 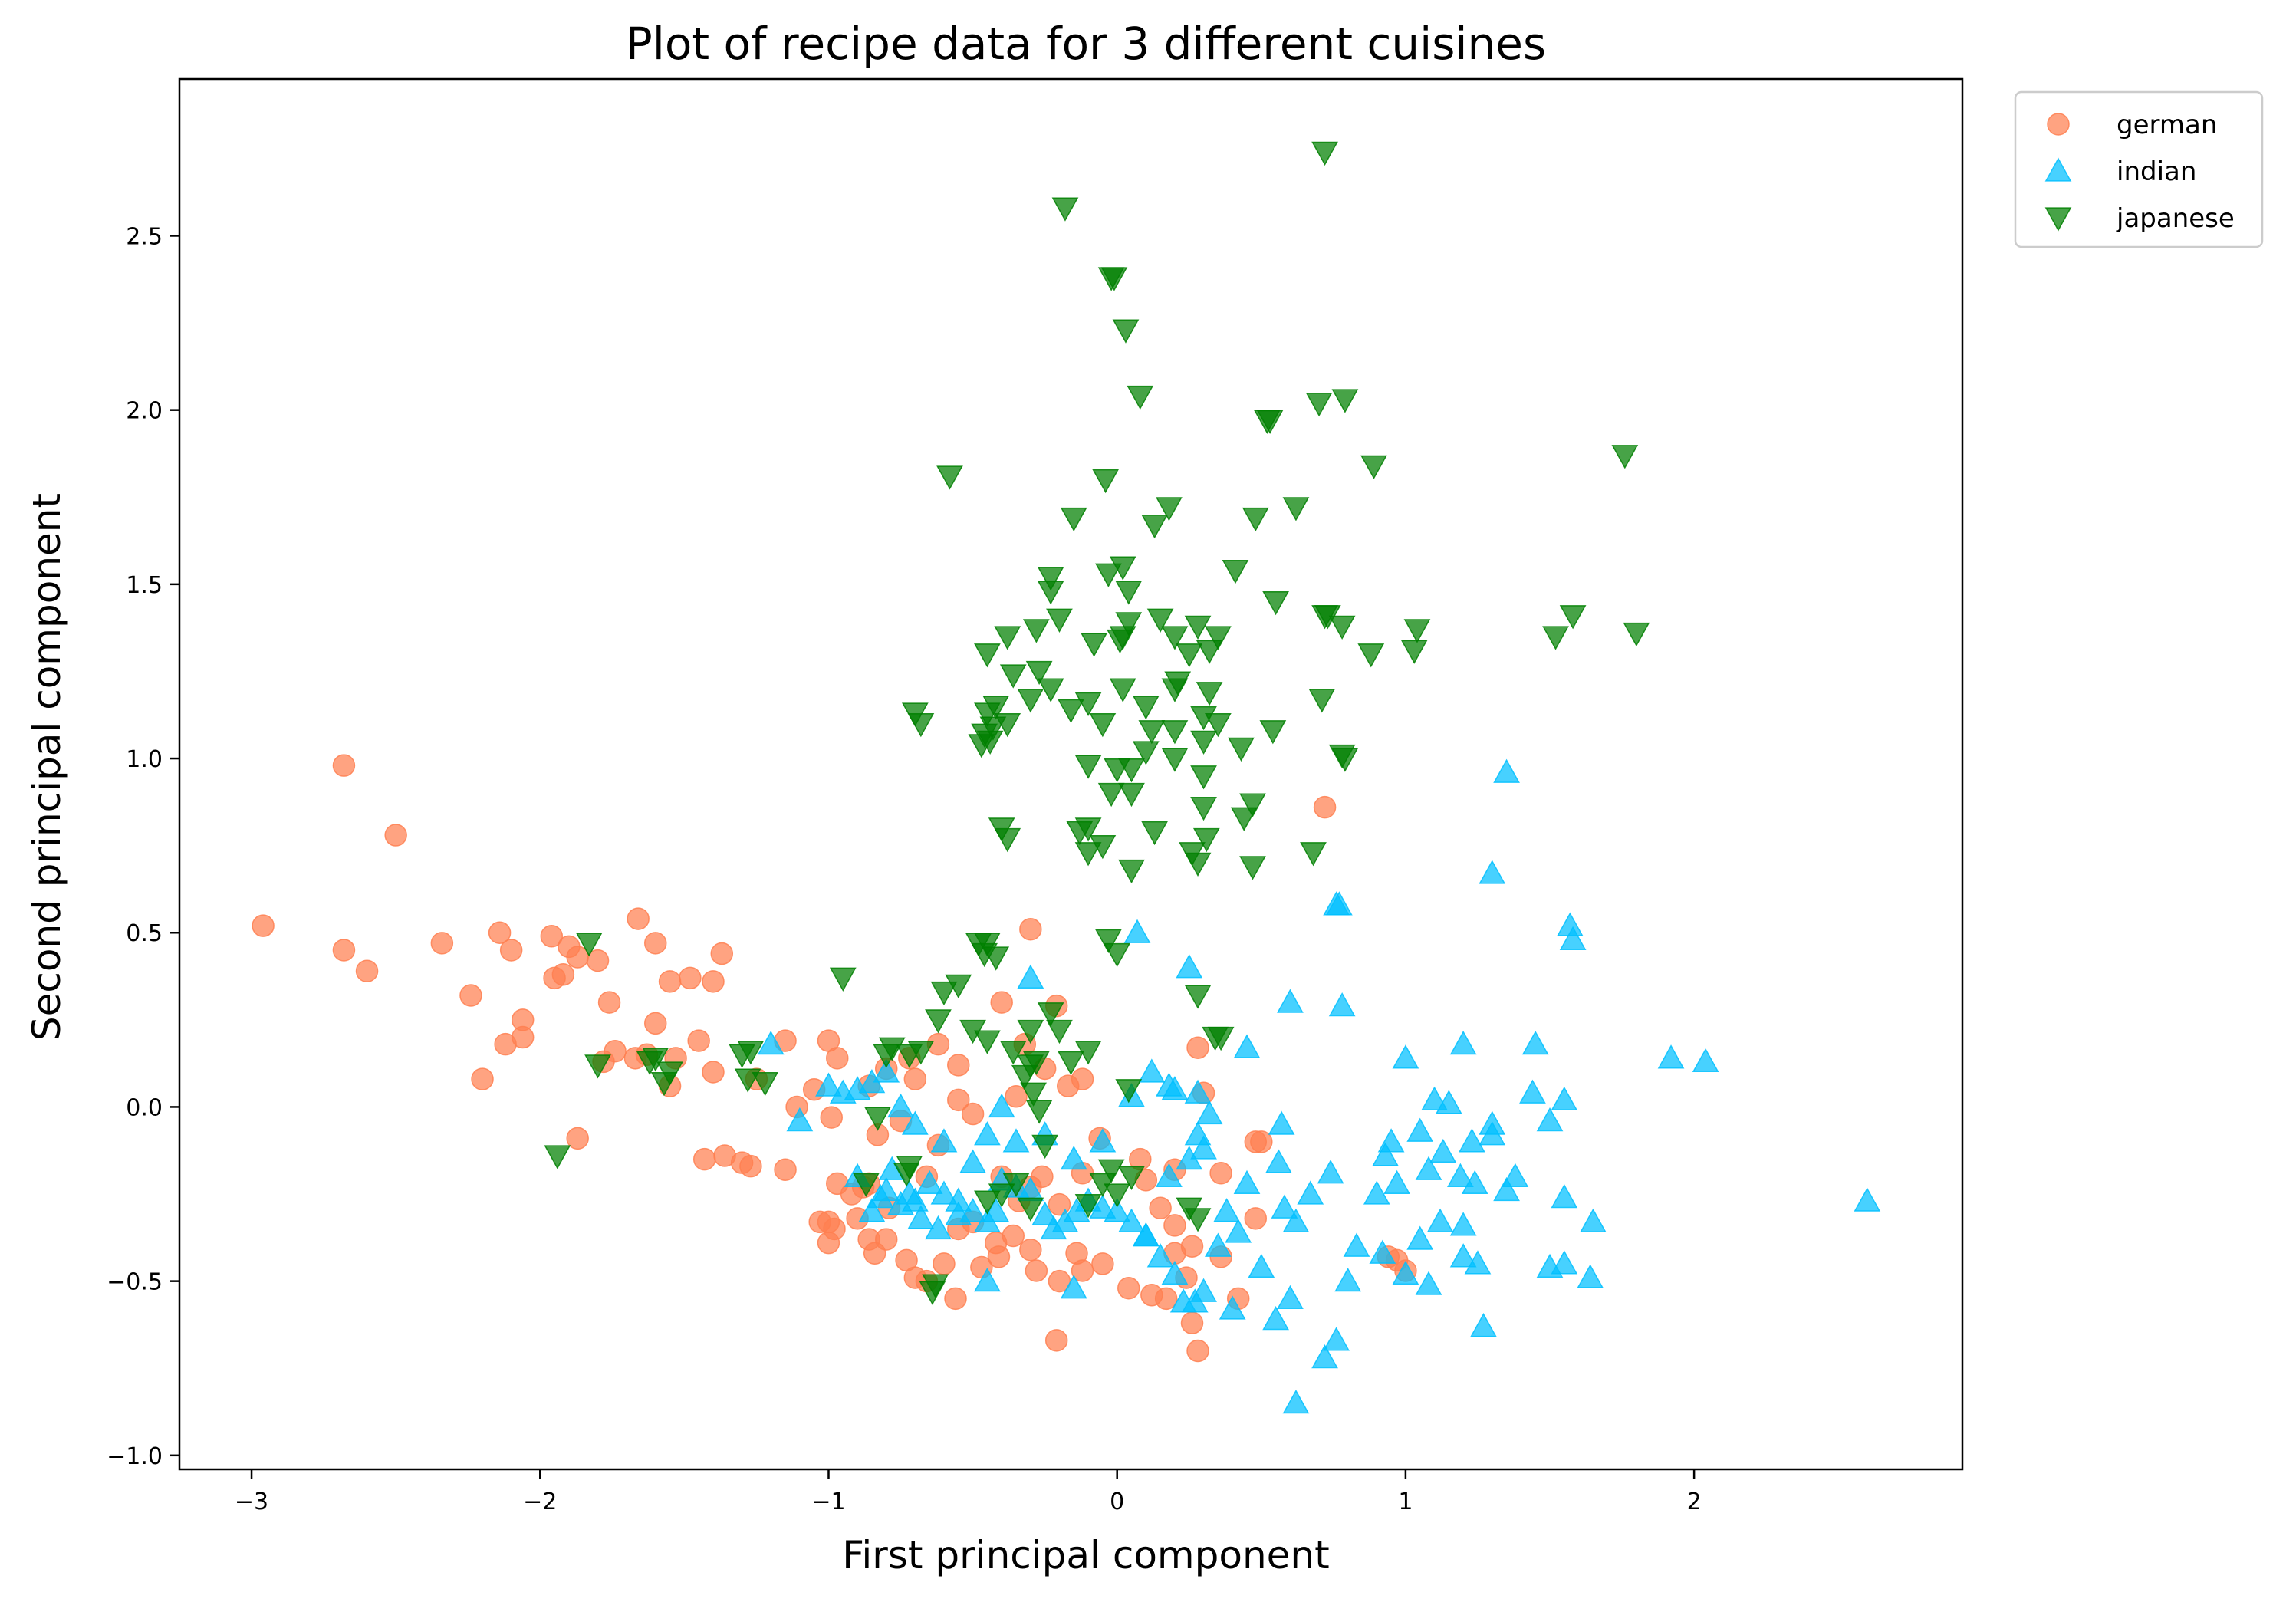 I want to click on legend-marker-german, so click(x=2058, y=124).